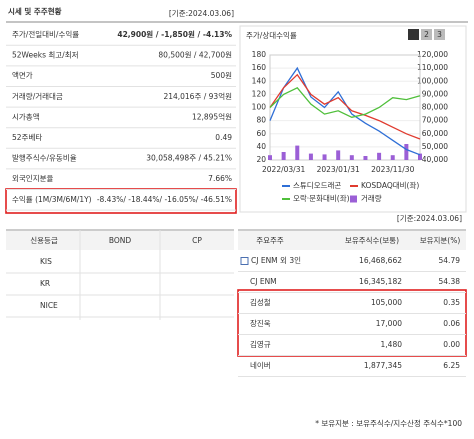 The height and width of the screenshot is (439, 474). I want to click on y2-tick-label: 40,000, so click(435, 159).